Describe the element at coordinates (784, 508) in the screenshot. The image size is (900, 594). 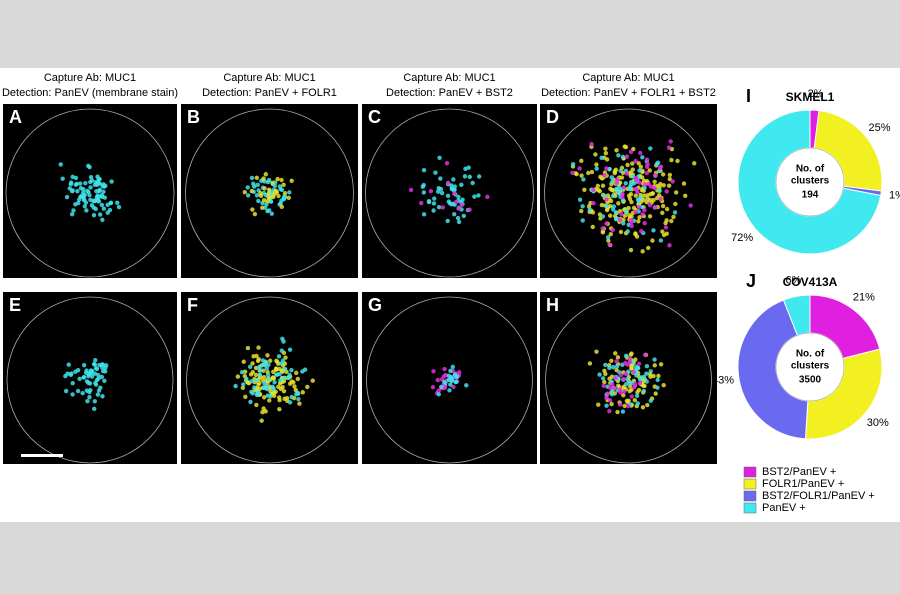
I see `legend-label: PanEV +` at that location.